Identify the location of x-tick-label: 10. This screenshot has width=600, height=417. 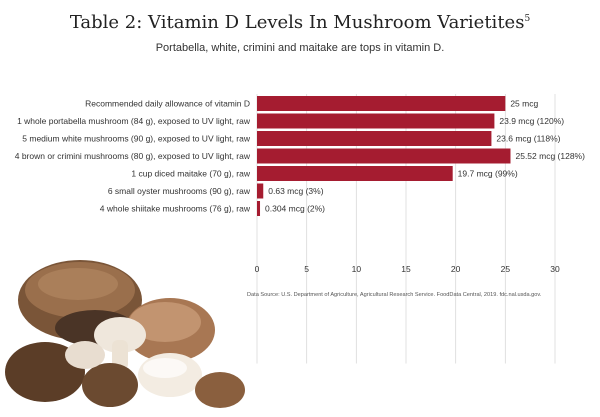
(357, 269).